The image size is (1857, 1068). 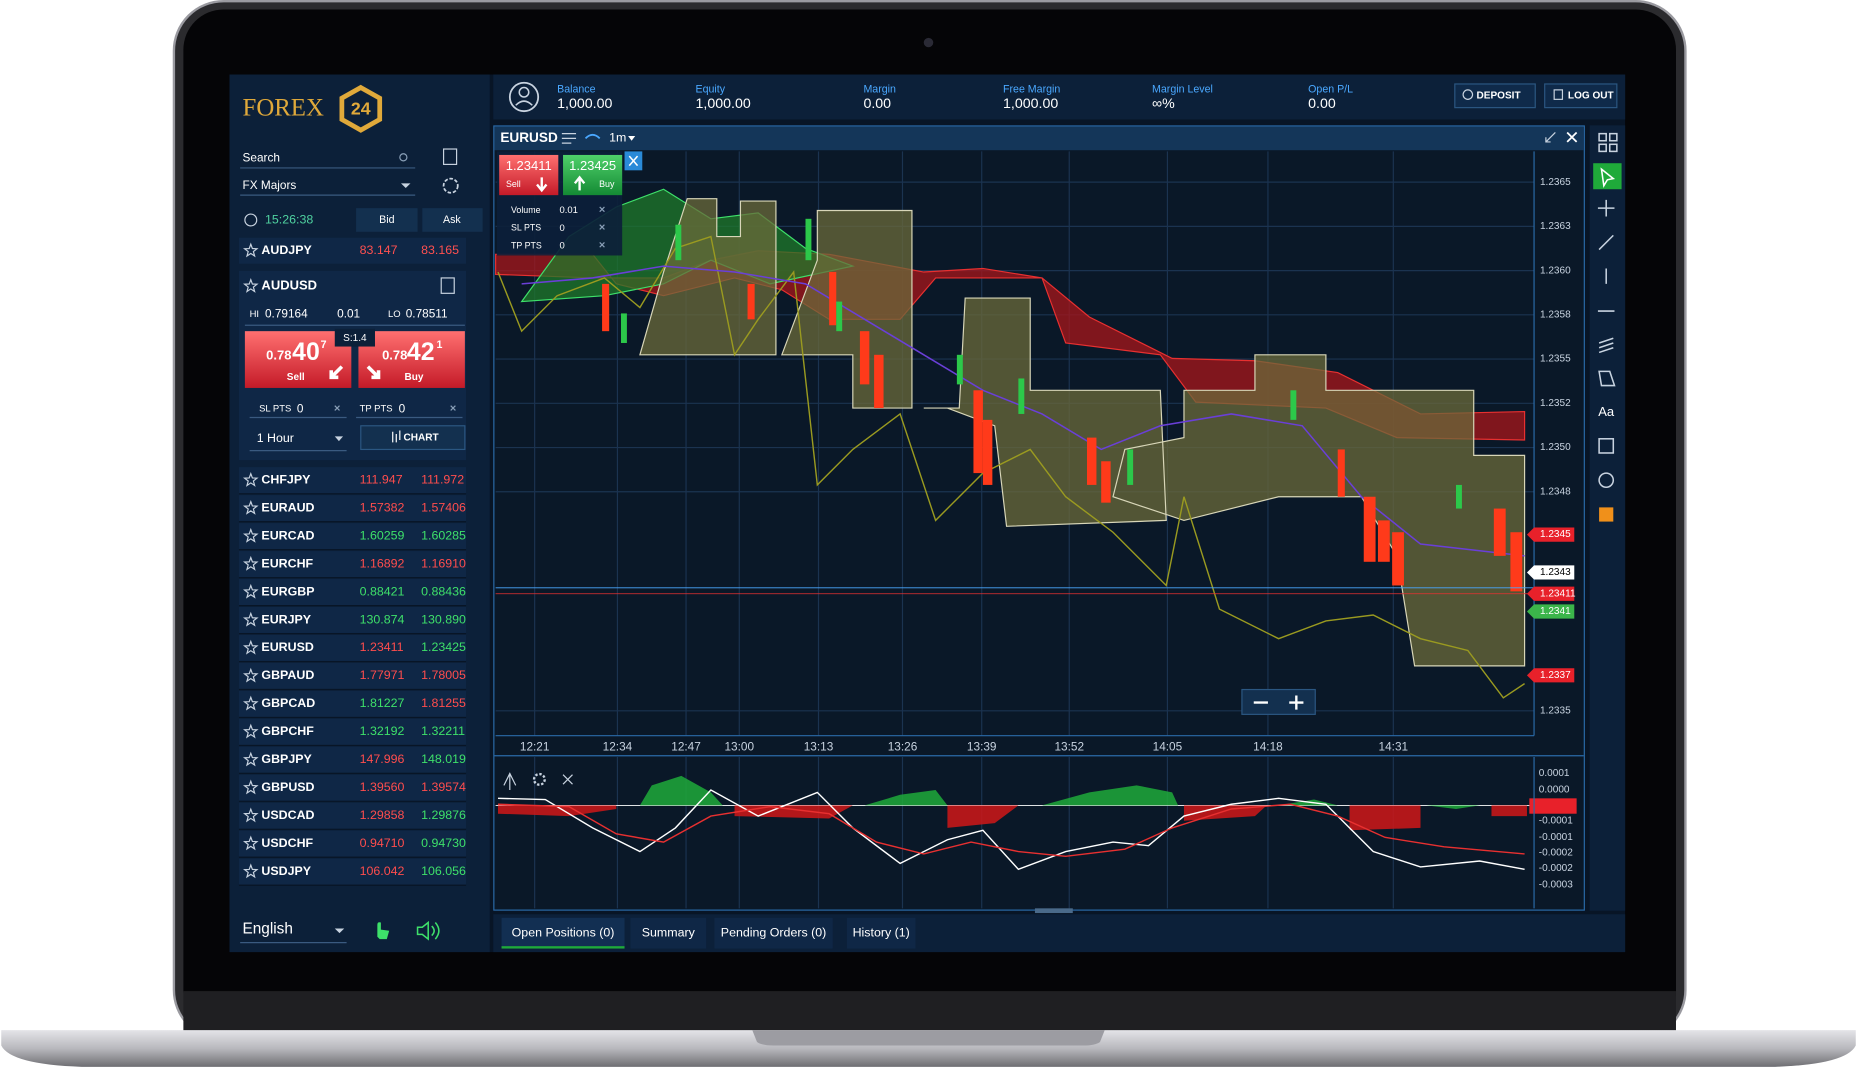 What do you see at coordinates (1550, 137) in the screenshot?
I see `collapse-icon` at bounding box center [1550, 137].